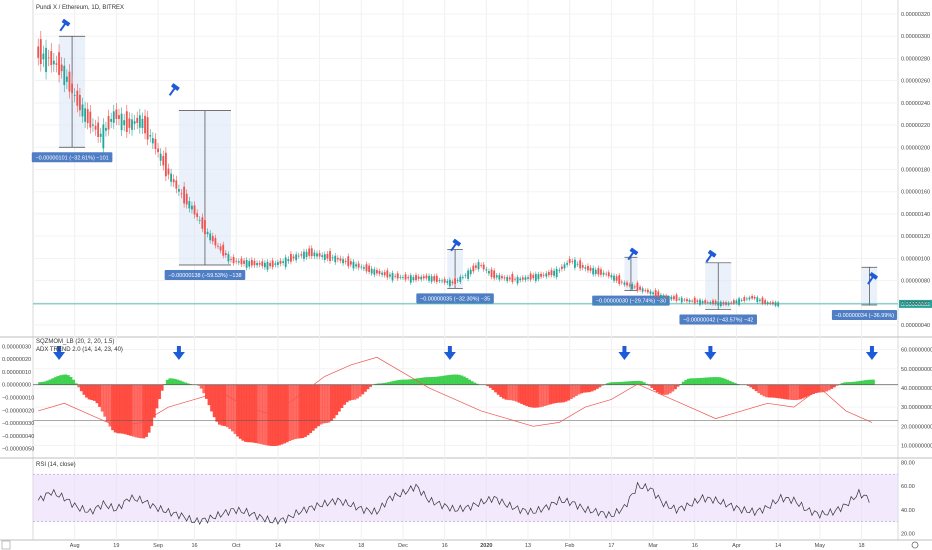  I want to click on squeeze-right-tick: 30.00000000, so click(916, 408).